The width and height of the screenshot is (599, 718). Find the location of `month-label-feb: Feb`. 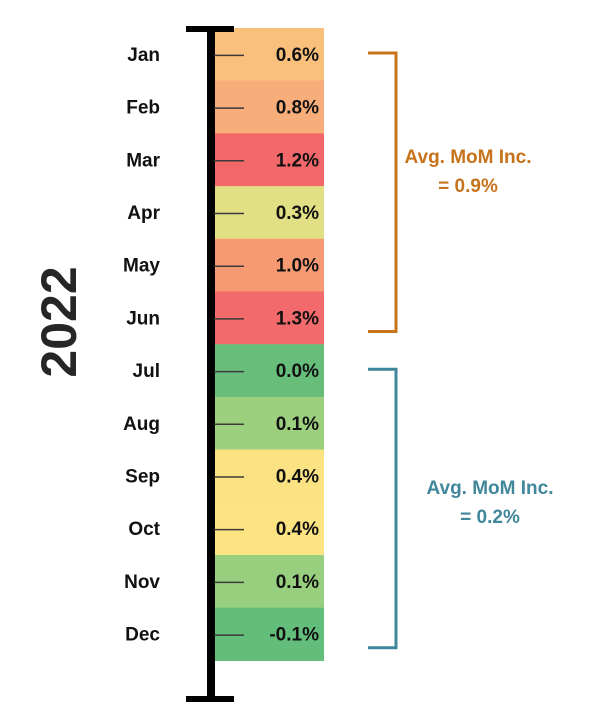

month-label-feb: Feb is located at coordinates (143, 108).